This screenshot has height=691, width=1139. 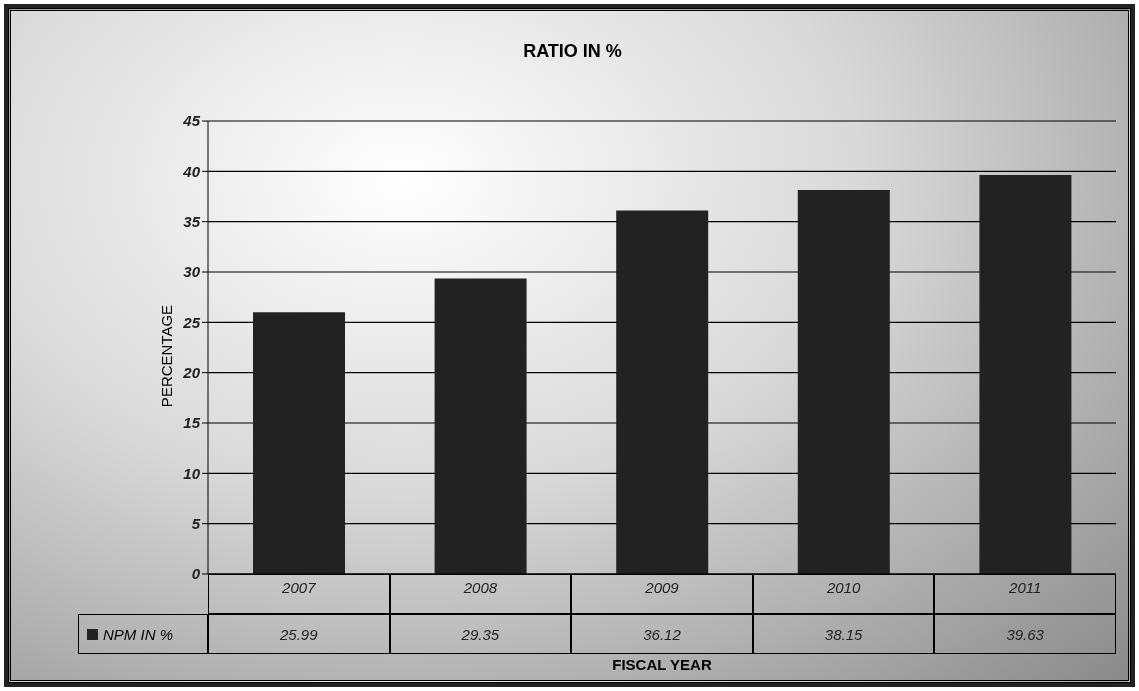 I want to click on x-tick-label: 2008, so click(x=480, y=587).